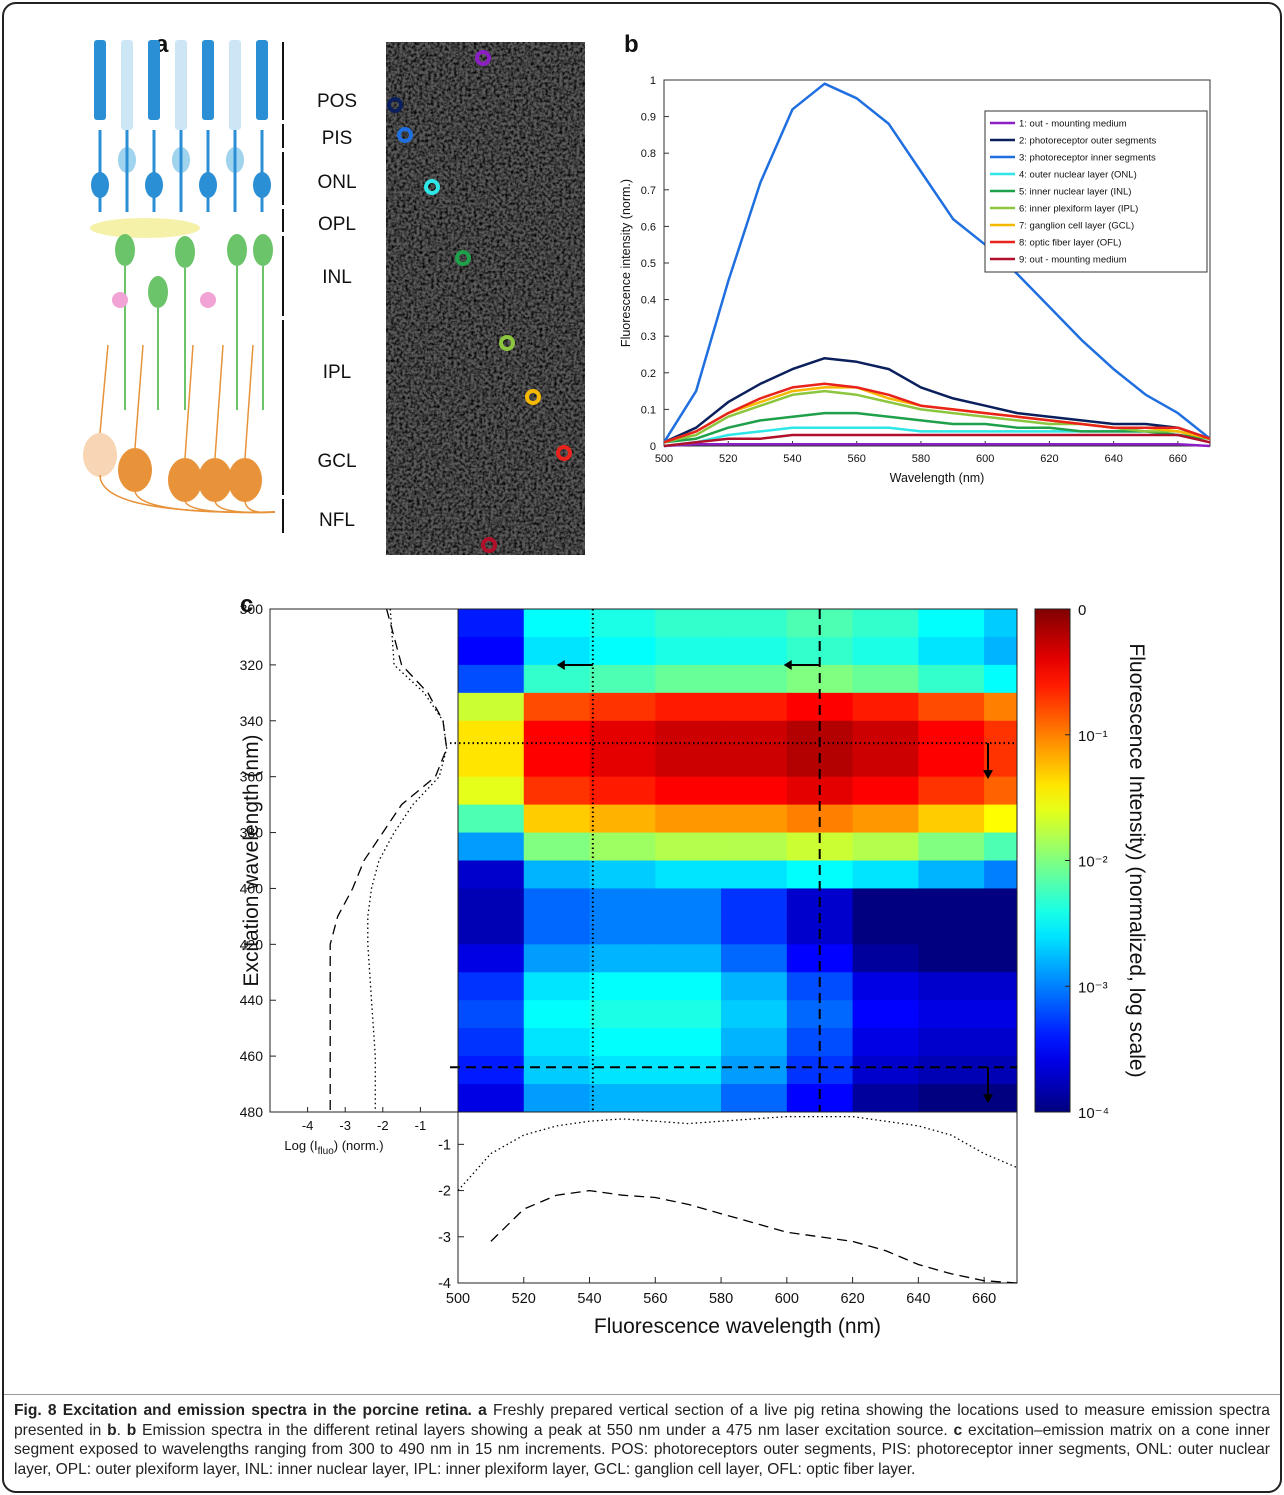 Image resolution: width=1284 pixels, height=1495 pixels. I want to click on caption-text: ., so click(121, 1430).